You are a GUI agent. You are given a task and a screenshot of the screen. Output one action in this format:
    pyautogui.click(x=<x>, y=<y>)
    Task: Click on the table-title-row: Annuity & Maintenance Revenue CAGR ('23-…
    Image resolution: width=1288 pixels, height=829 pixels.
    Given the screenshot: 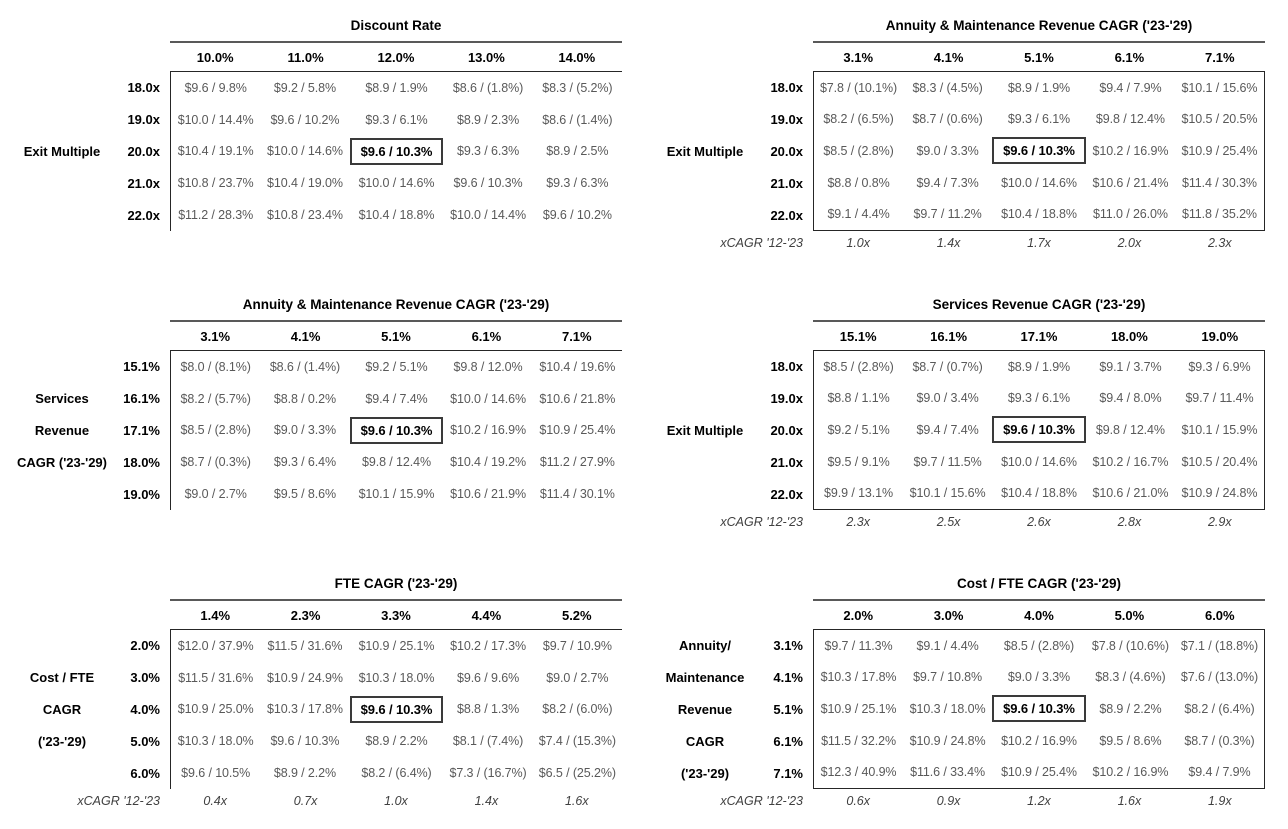 What is the action you would take?
    pyautogui.click(x=319, y=305)
    